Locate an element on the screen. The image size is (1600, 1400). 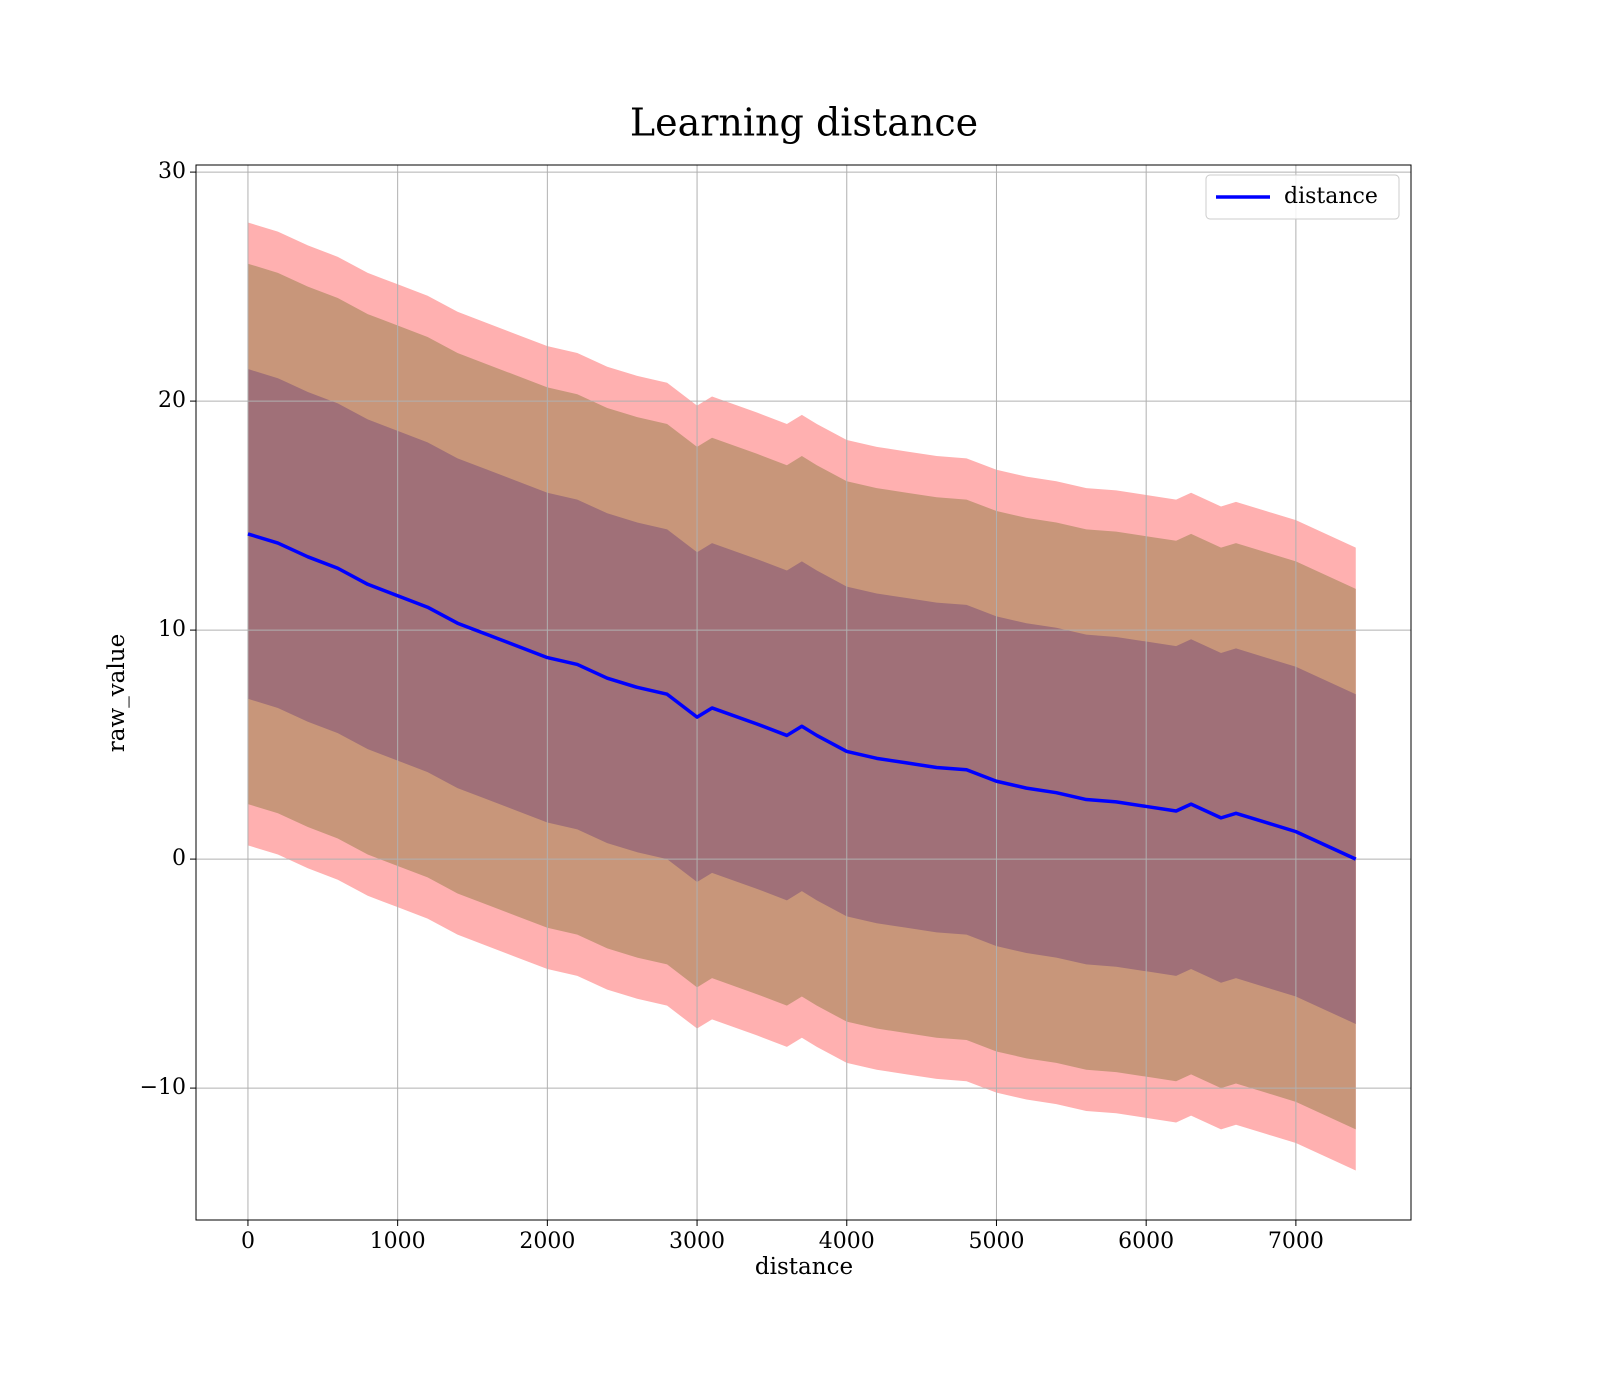
x-tick-label: 3000 is located at coordinates (697, 1241).